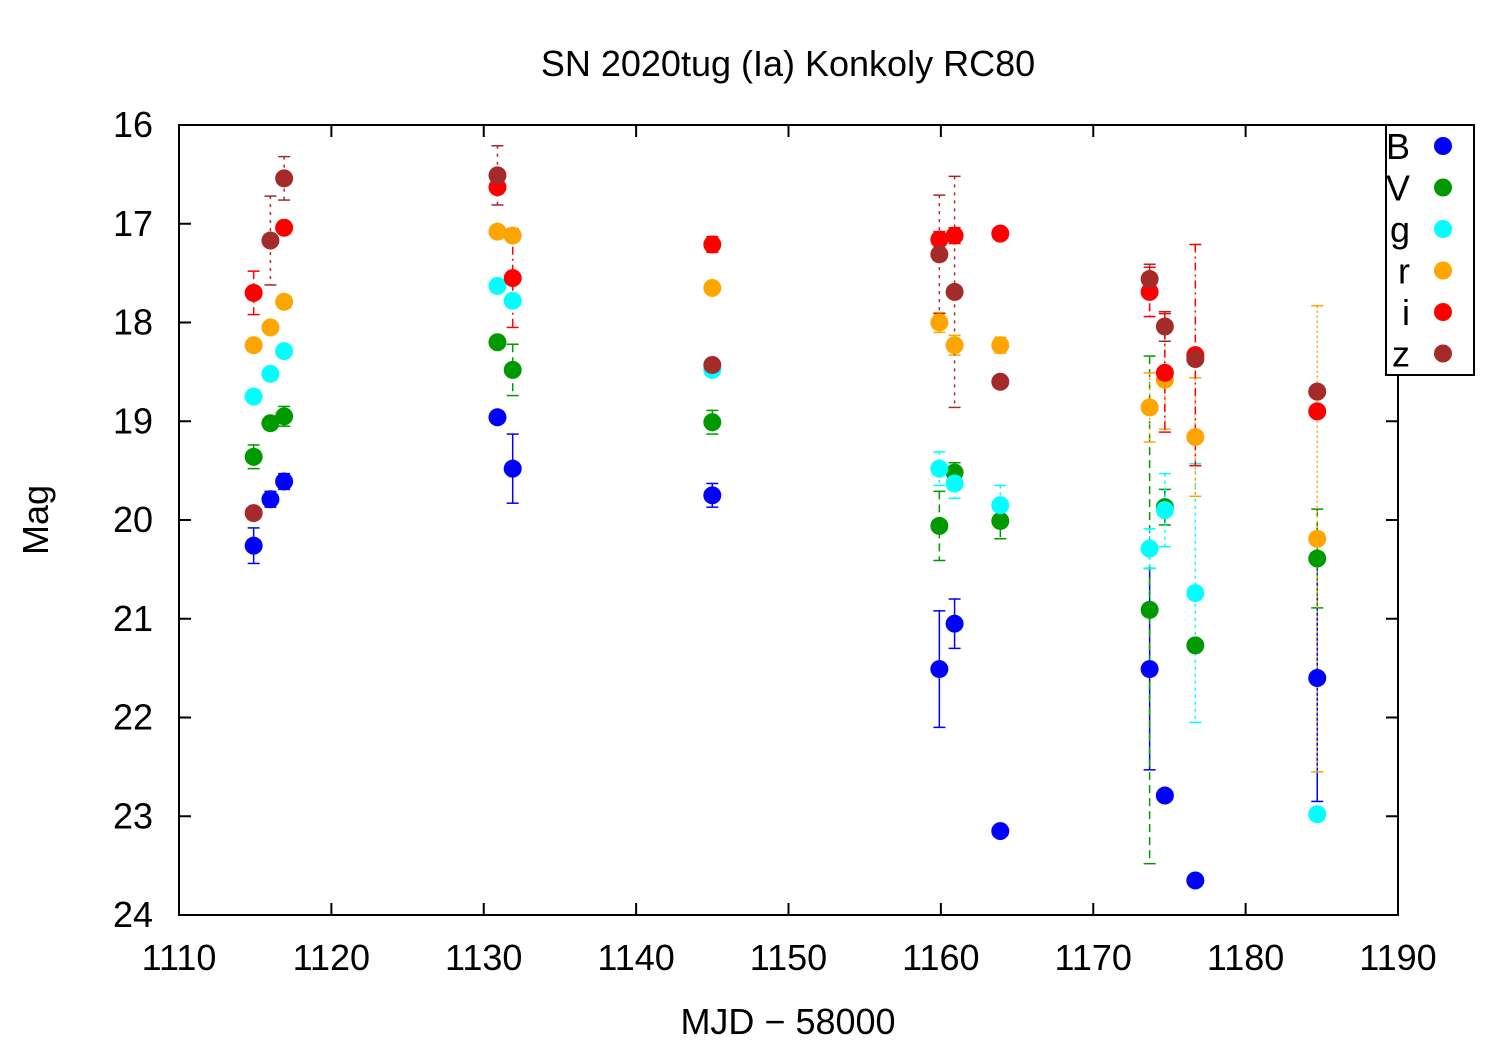  What do you see at coordinates (1443, 353) in the screenshot?
I see `legend-marker-z` at bounding box center [1443, 353].